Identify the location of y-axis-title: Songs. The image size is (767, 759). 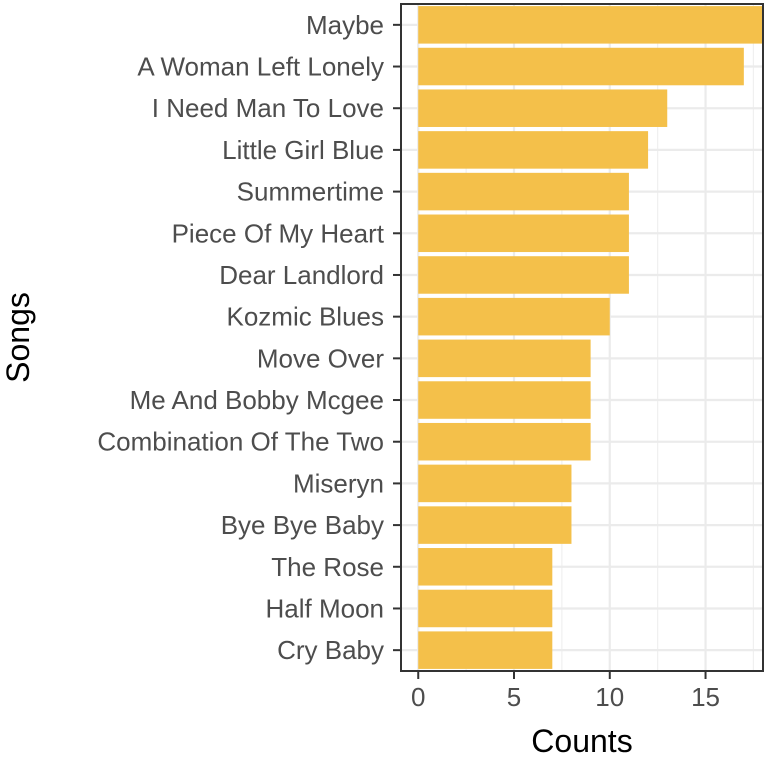
(18, 337).